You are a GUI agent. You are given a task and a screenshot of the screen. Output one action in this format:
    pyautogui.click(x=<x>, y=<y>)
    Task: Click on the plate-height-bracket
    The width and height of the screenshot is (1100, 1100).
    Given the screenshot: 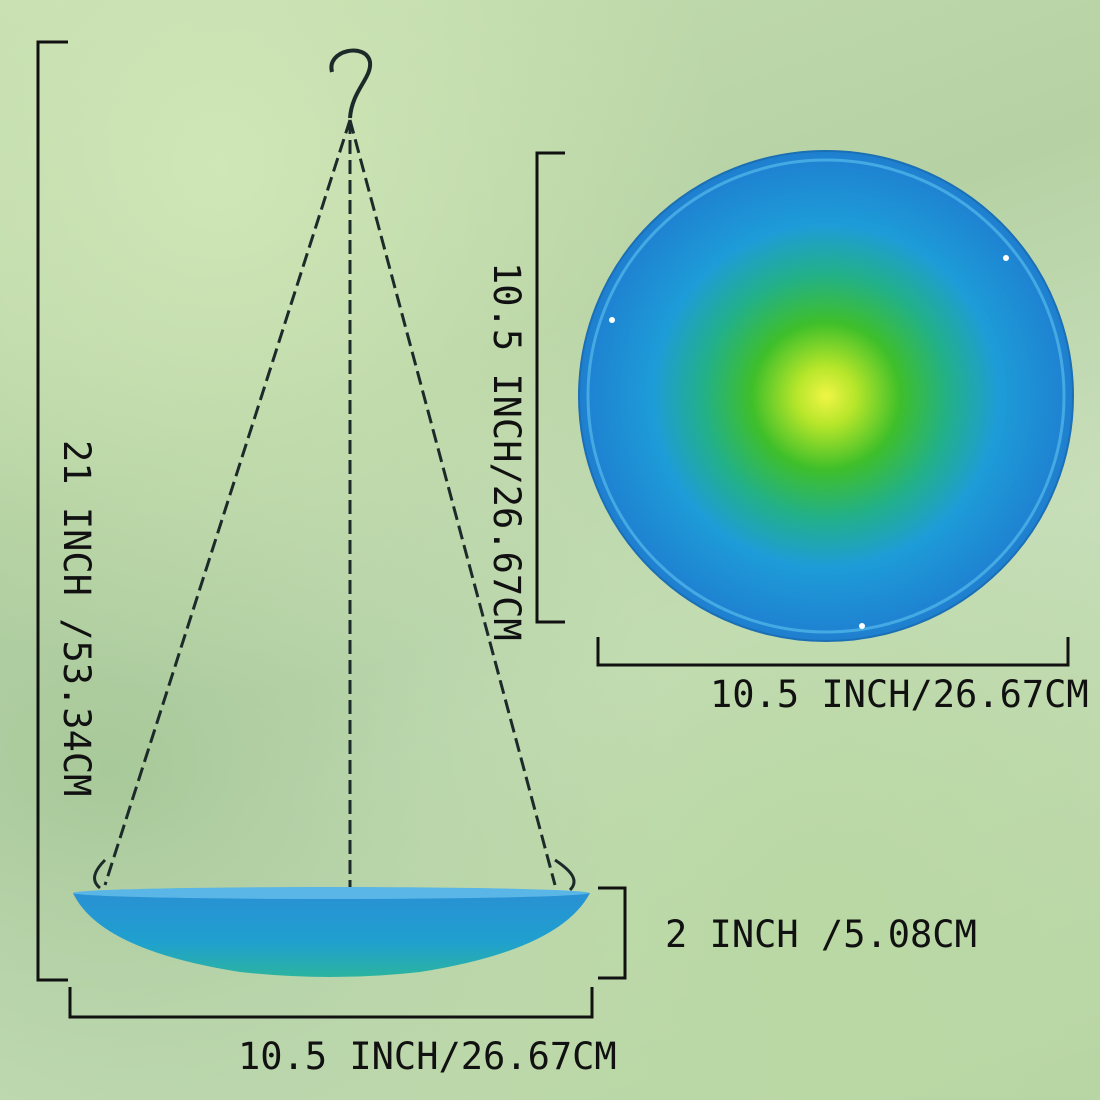 What is the action you would take?
    pyautogui.click(x=550, y=387)
    